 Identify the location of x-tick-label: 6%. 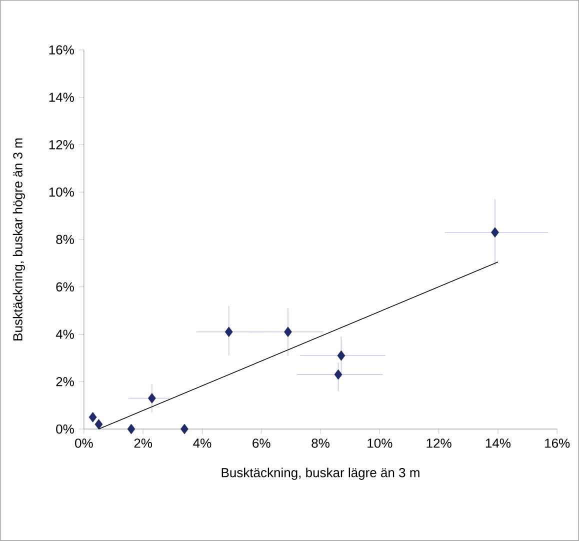
(261, 443).